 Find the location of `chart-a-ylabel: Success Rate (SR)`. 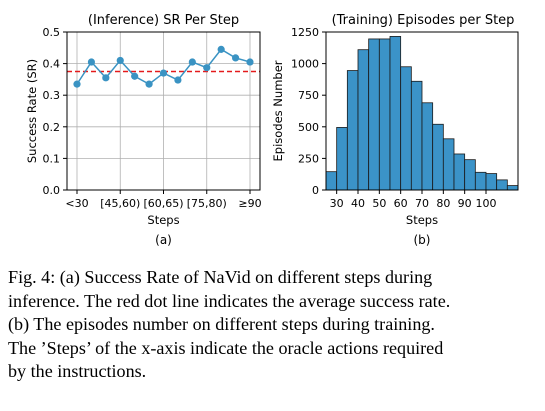

chart-a-ylabel: Success Rate (SR) is located at coordinates (32, 111).